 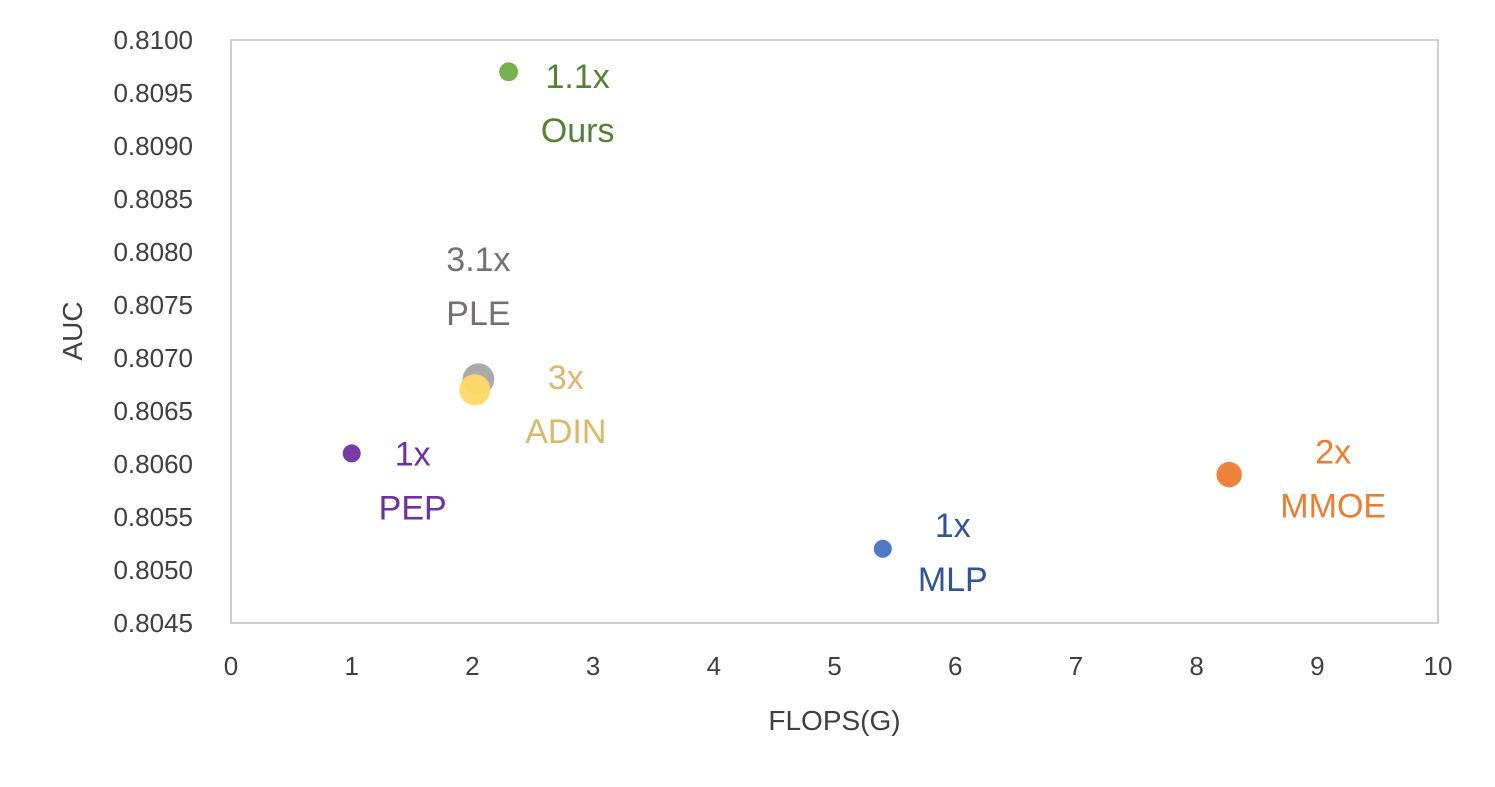 What do you see at coordinates (714, 666) in the screenshot?
I see `x-tick-label: 4` at bounding box center [714, 666].